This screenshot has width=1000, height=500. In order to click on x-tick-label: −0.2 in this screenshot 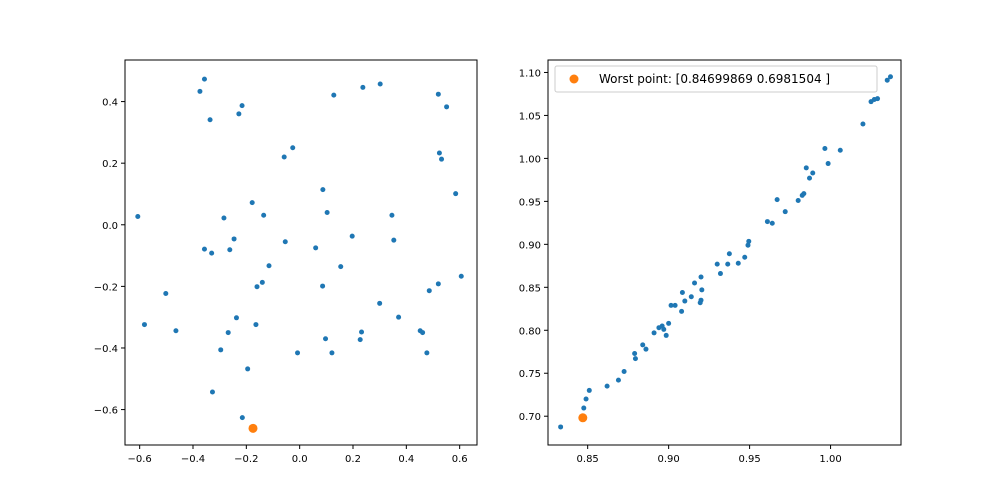, I will do `click(246, 459)`.